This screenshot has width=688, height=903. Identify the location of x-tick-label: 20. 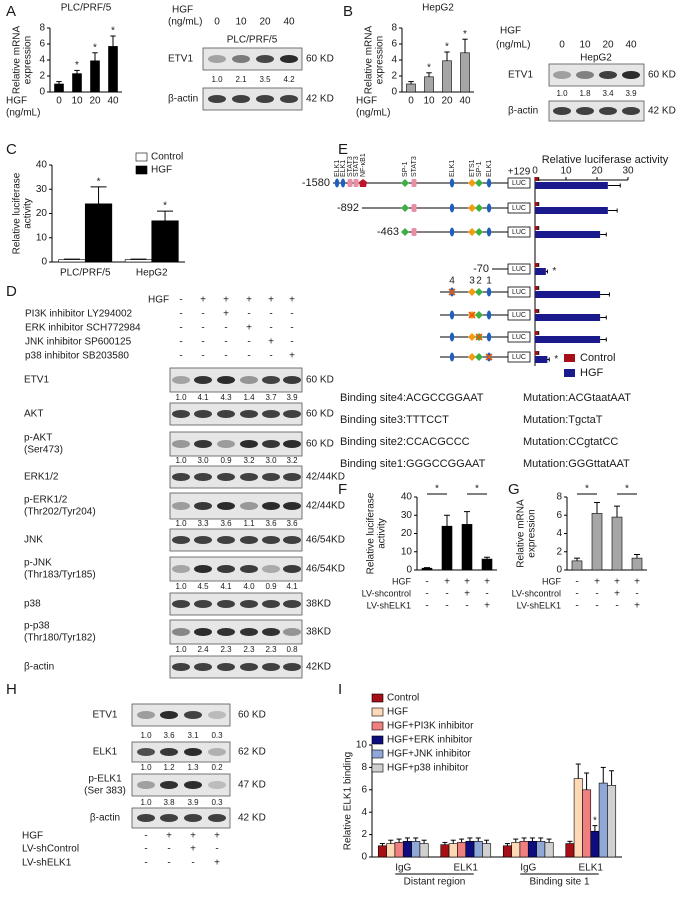
(95, 101).